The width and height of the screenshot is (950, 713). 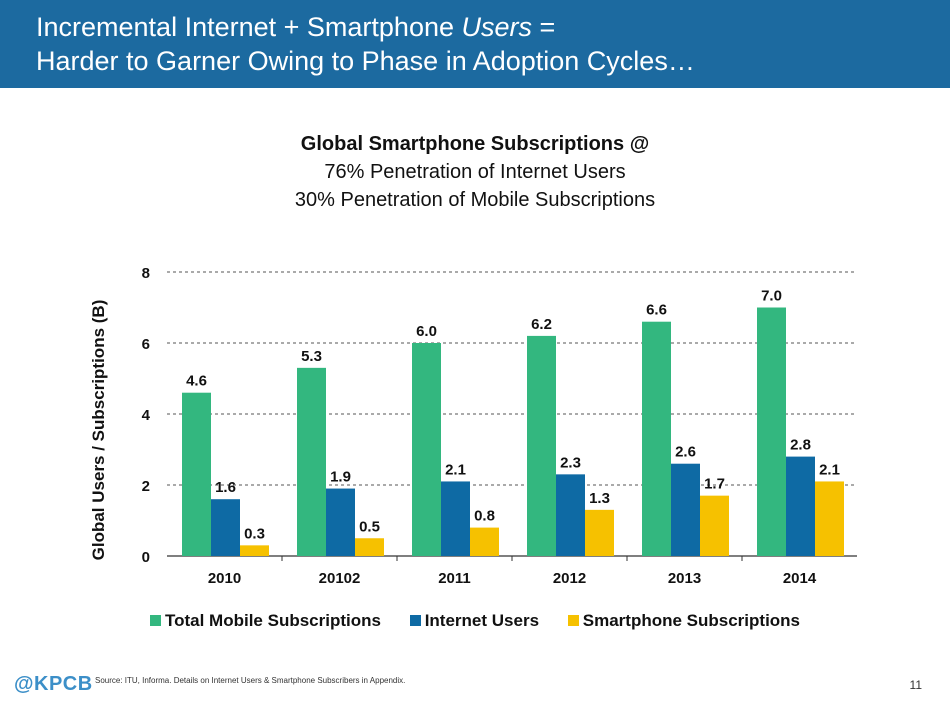 I want to click on y-axis-label: Global Users / Subscriptions (B), so click(x=98, y=430).